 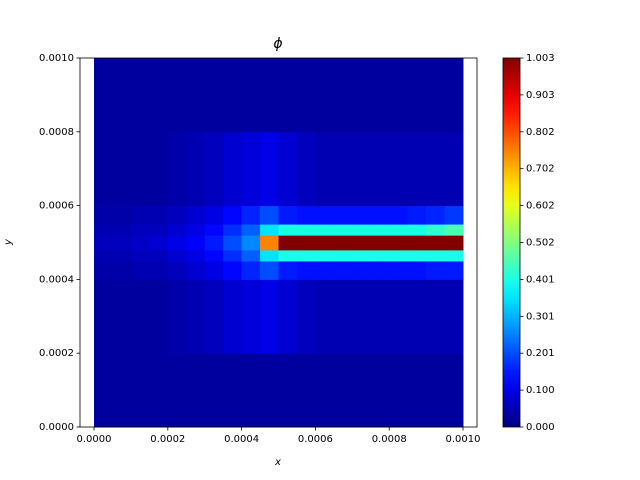 What do you see at coordinates (540, 316) in the screenshot?
I see `colorbar-tick-label: 0.301` at bounding box center [540, 316].